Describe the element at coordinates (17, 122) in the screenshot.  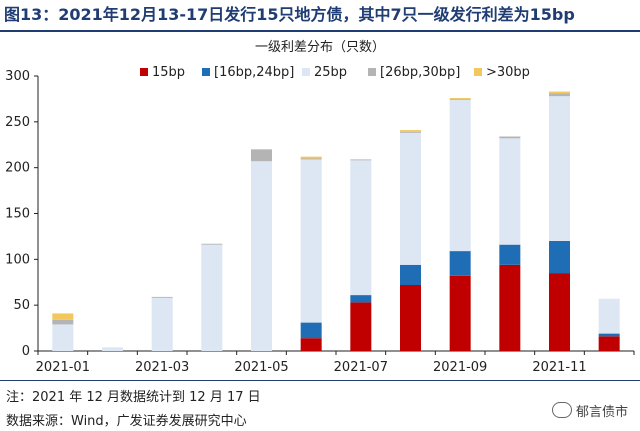
I see `y-tick-label: 250` at that location.